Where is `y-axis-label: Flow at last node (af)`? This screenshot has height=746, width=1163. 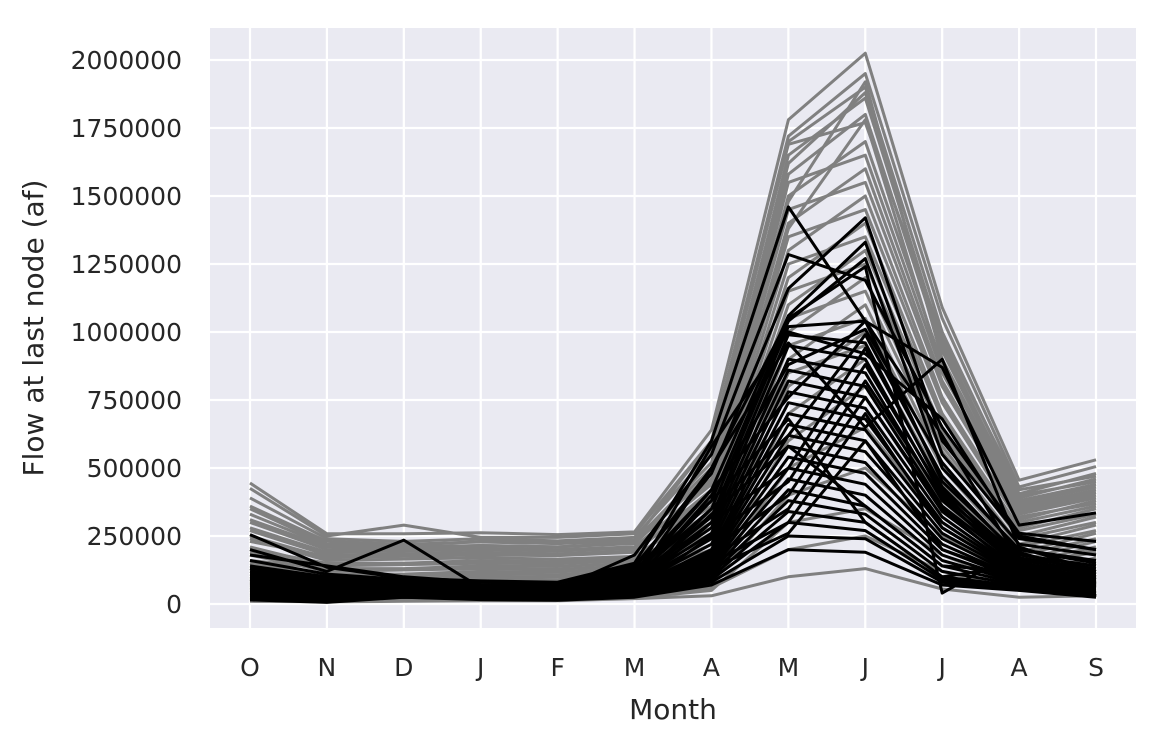
y-axis-label: Flow at last node (af) is located at coordinates (33, 328).